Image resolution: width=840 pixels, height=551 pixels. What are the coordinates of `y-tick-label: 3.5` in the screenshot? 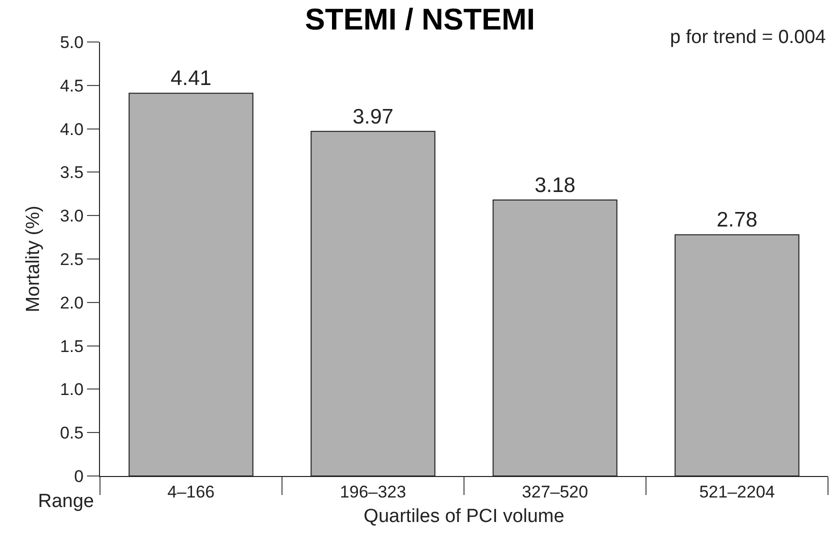 It's located at (72, 172).